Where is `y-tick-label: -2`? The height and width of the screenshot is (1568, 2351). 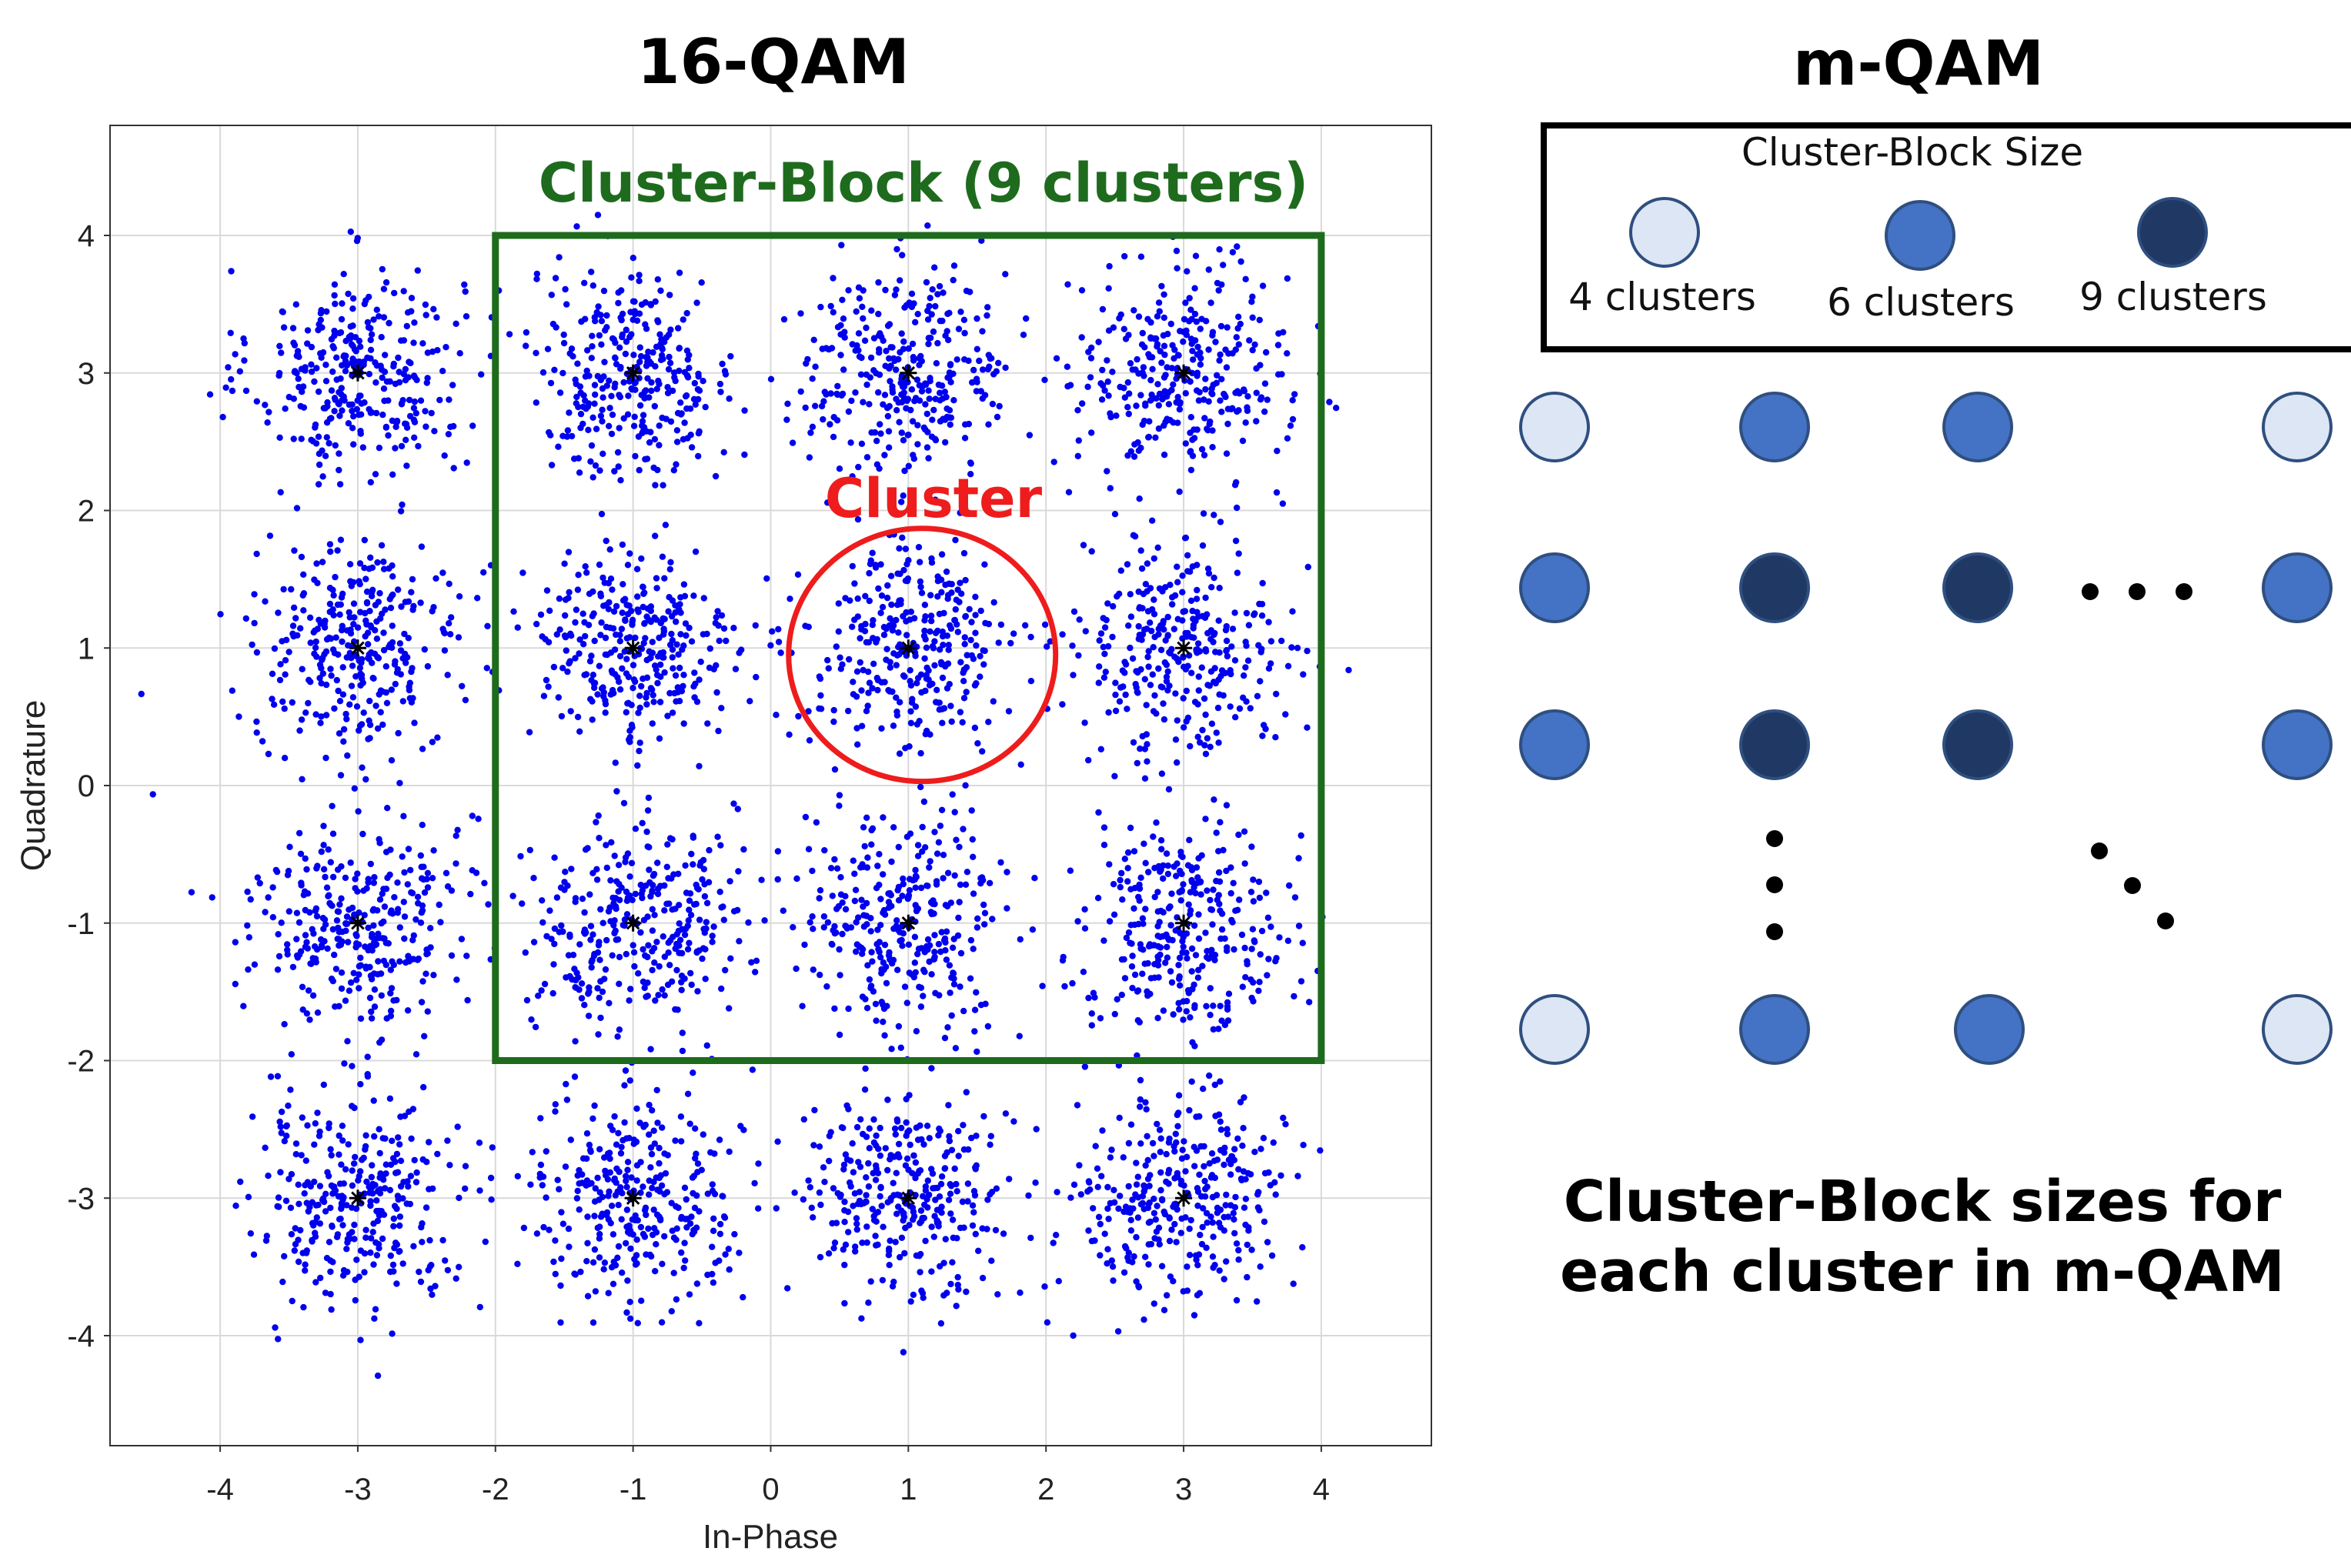 y-tick-label: -2 is located at coordinates (81, 1062).